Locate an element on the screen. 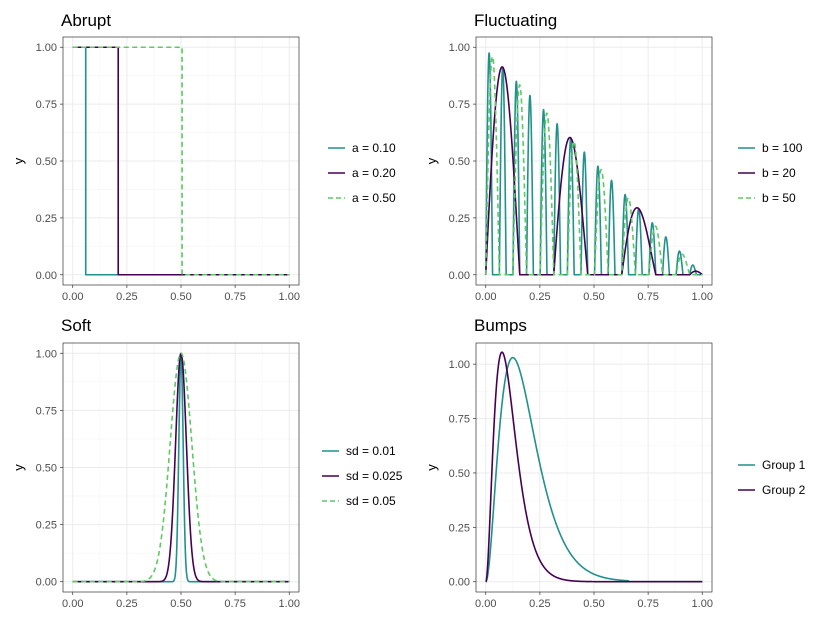 This screenshot has height=623, width=830. legend-label: Group 1 is located at coordinates (784, 465).